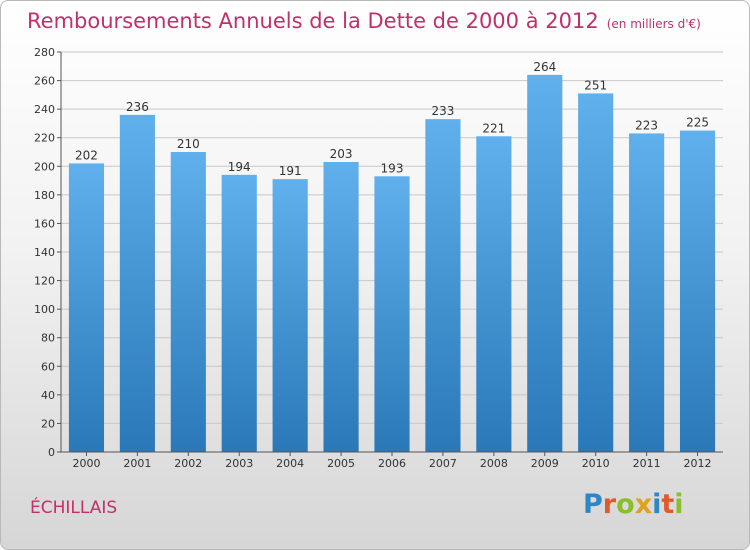 The height and width of the screenshot is (550, 750). What do you see at coordinates (392, 463) in the screenshot?
I see `x-tick-label-2006: 2006` at bounding box center [392, 463].